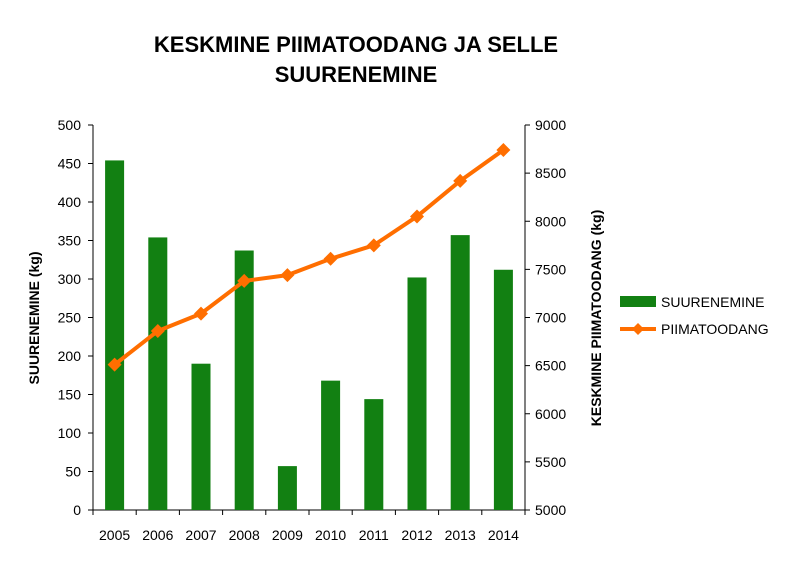 This screenshot has height=575, width=803. I want to click on left-tick-label: 500, so click(70, 125).